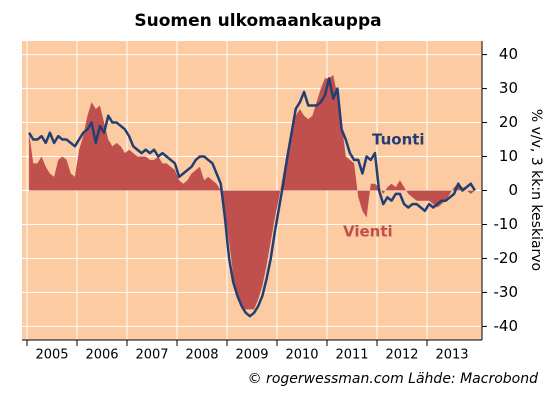  I want to click on legend-label: Vienti, so click(368, 232).